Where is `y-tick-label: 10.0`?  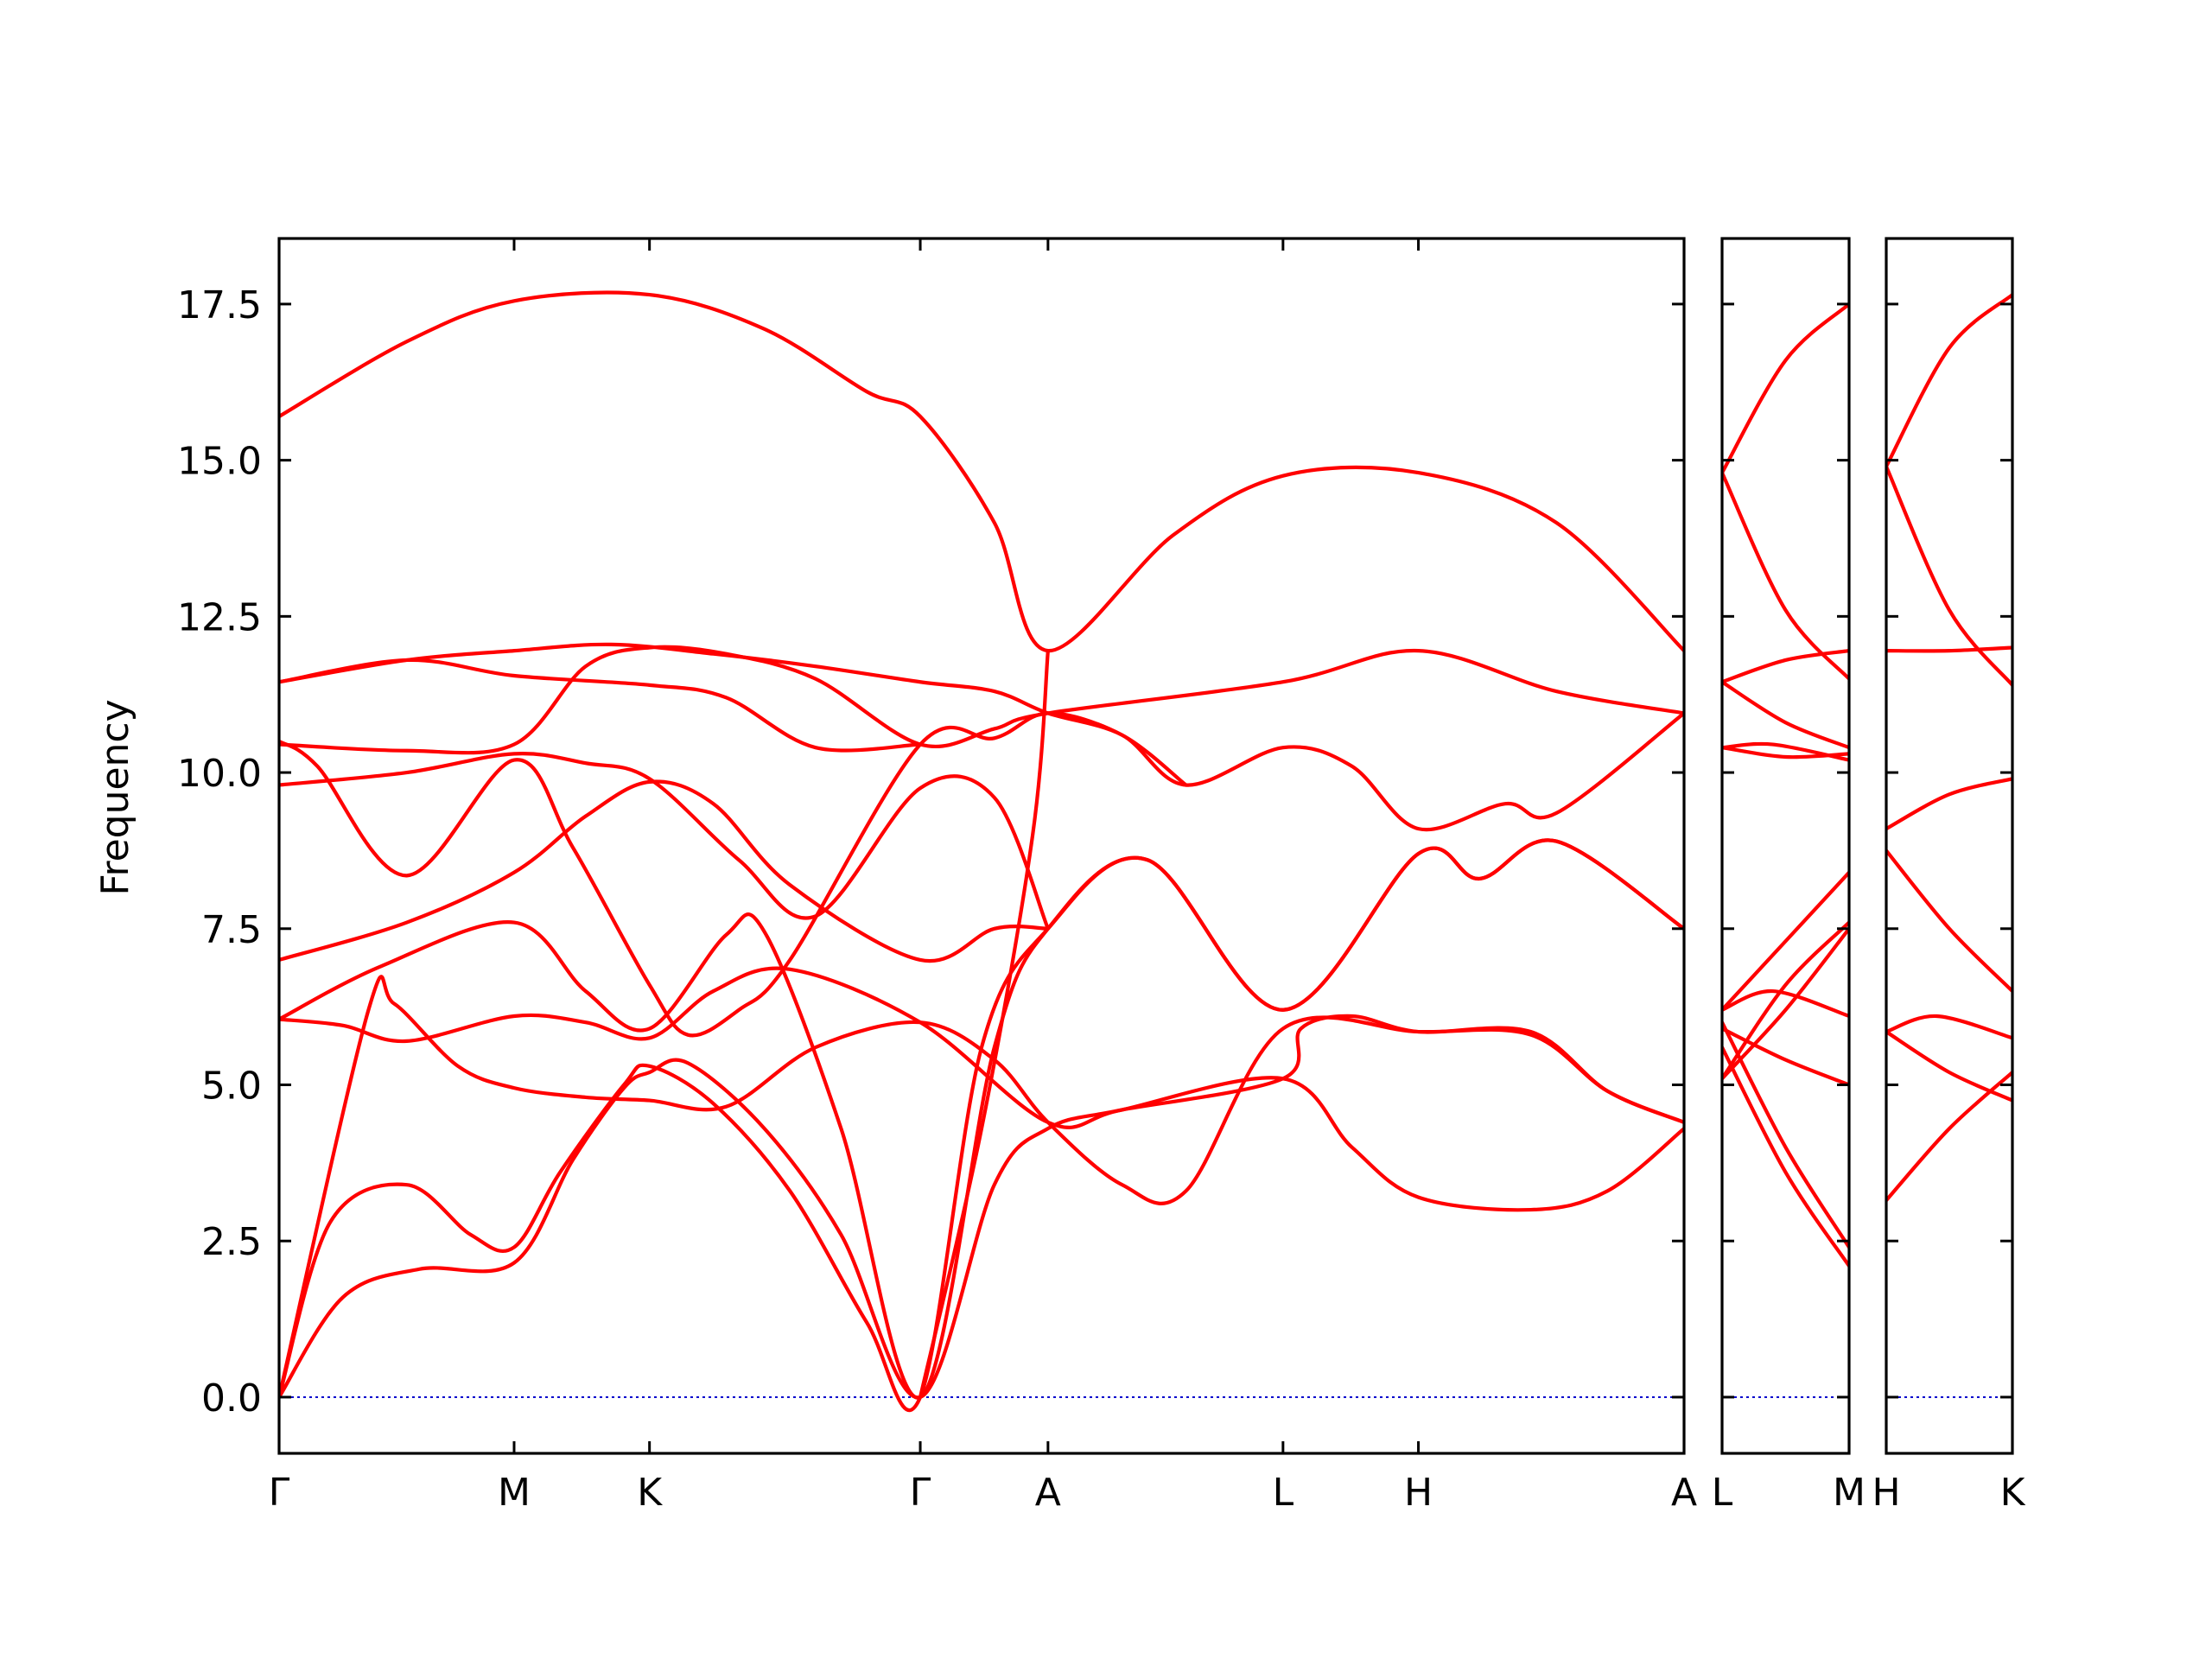 y-tick-label: 10.0 is located at coordinates (219, 774).